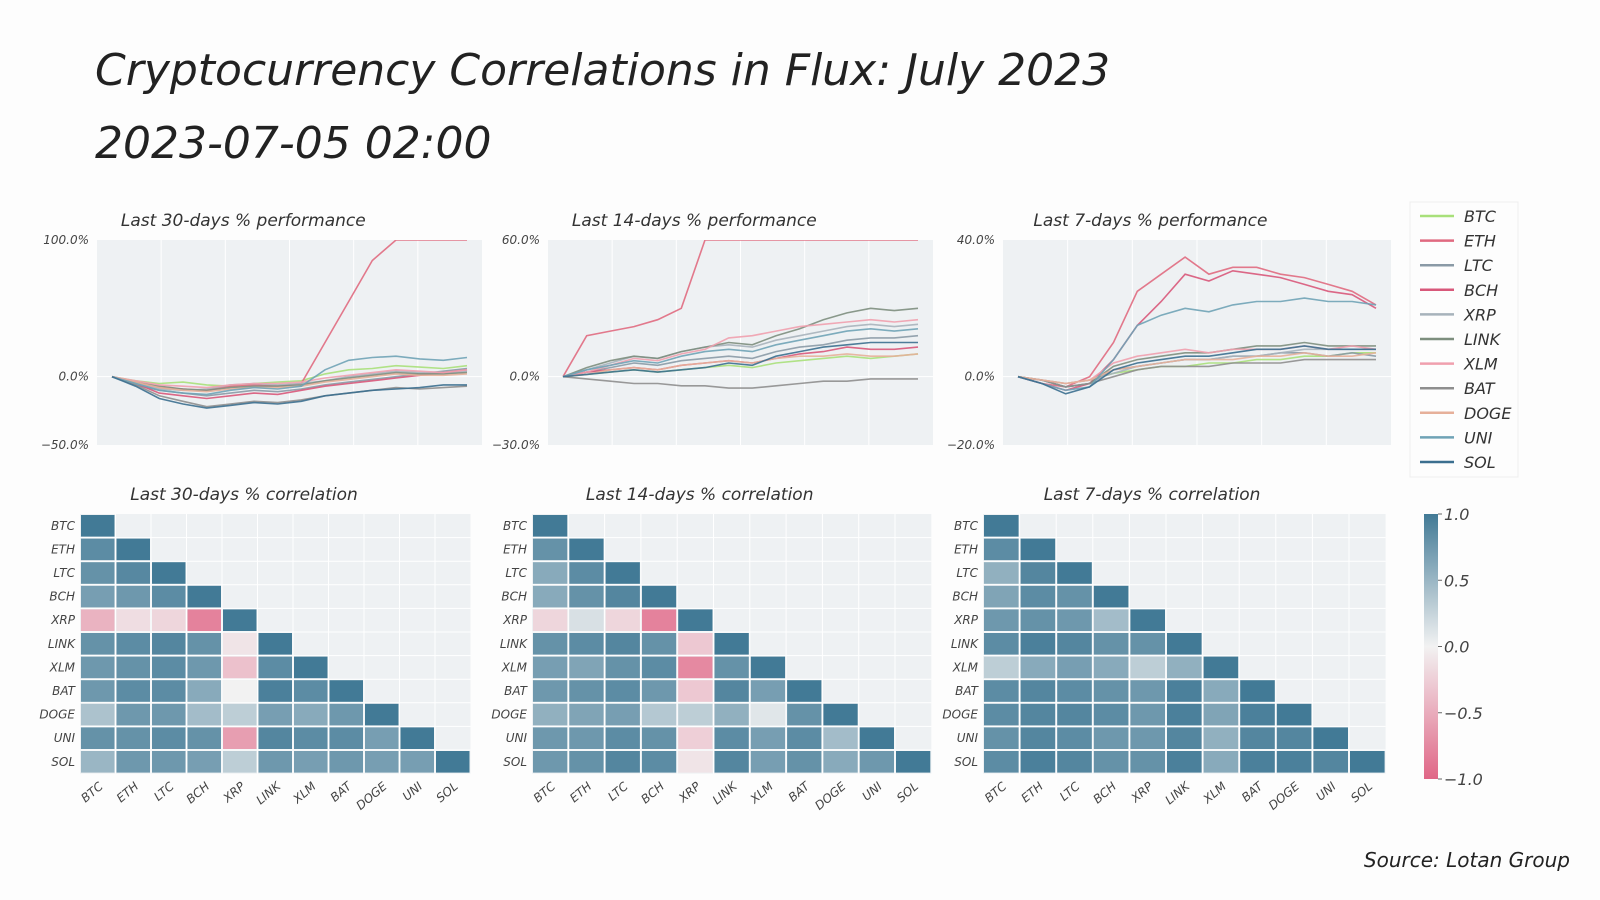 This screenshot has height=900, width=1600. What do you see at coordinates (289, 381) in the screenshot?
I see `series-line-link` at bounding box center [289, 381].